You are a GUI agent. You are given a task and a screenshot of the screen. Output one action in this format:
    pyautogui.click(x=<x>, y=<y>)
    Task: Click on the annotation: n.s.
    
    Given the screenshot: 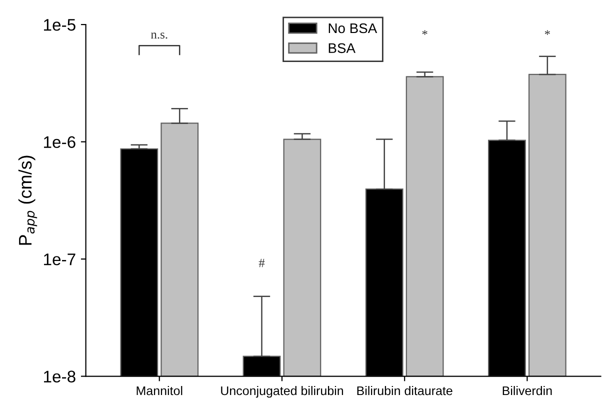 What is the action you would take?
    pyautogui.click(x=159, y=35)
    